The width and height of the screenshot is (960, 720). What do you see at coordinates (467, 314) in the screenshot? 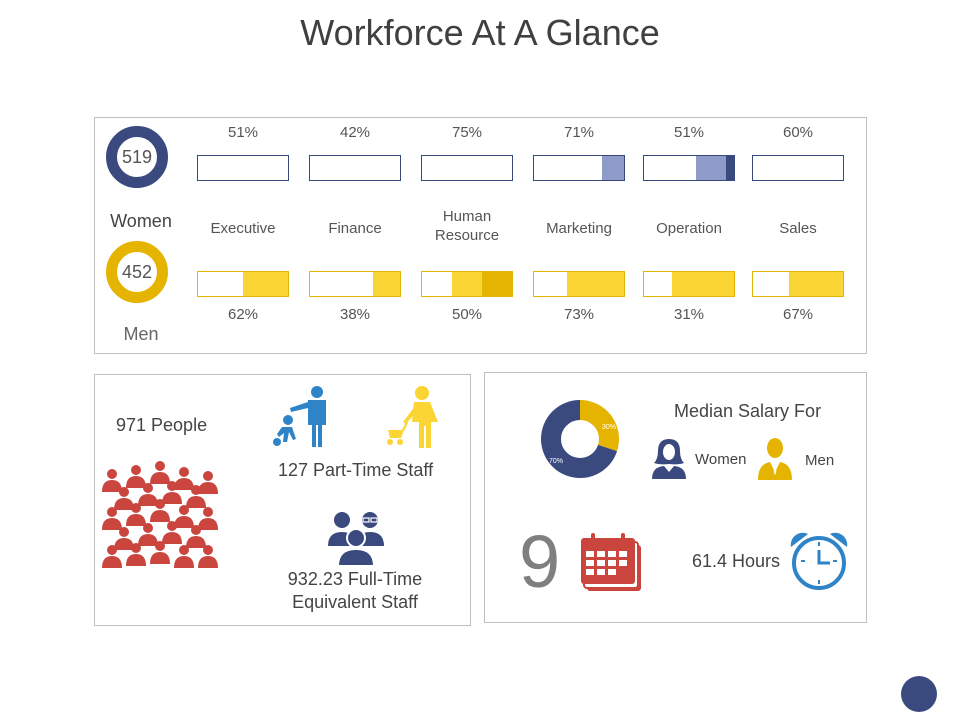
I see `men-percent: 50%` at bounding box center [467, 314].